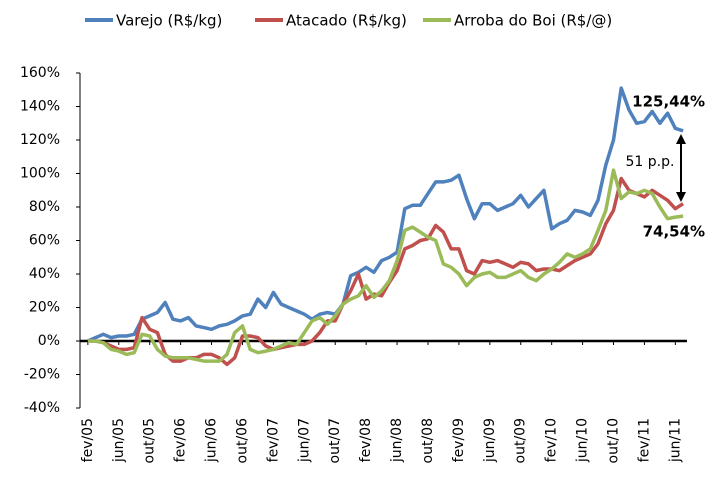 The image size is (705, 477). I want to click on x-tick-label: fev/08, so click(366, 440).